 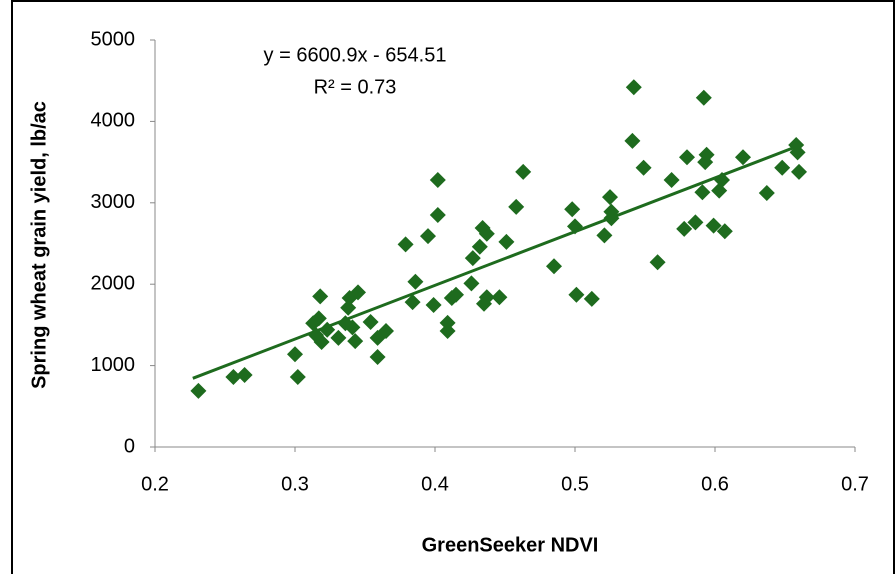 What do you see at coordinates (113, 283) in the screenshot?
I see `y-tick-label: 2000` at bounding box center [113, 283].